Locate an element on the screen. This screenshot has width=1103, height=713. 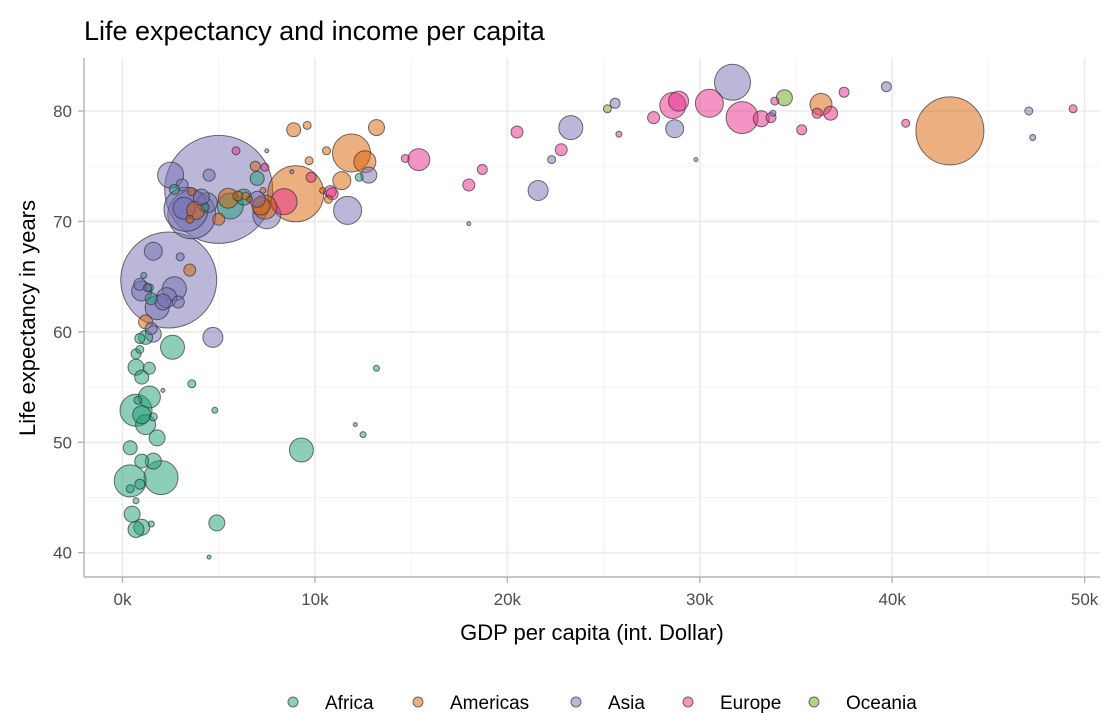
legend-key-americas is located at coordinates (418, 702).